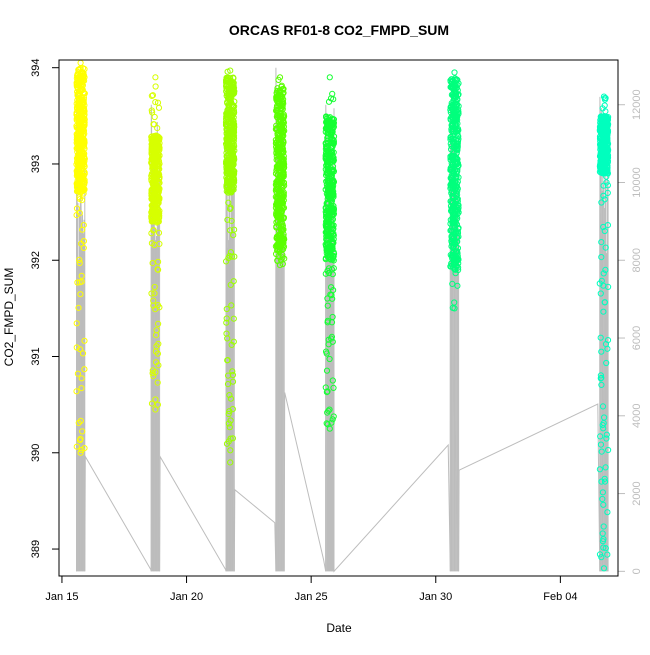  What do you see at coordinates (637, 338) in the screenshot?
I see `y2-tick-label: 6000` at bounding box center [637, 338].